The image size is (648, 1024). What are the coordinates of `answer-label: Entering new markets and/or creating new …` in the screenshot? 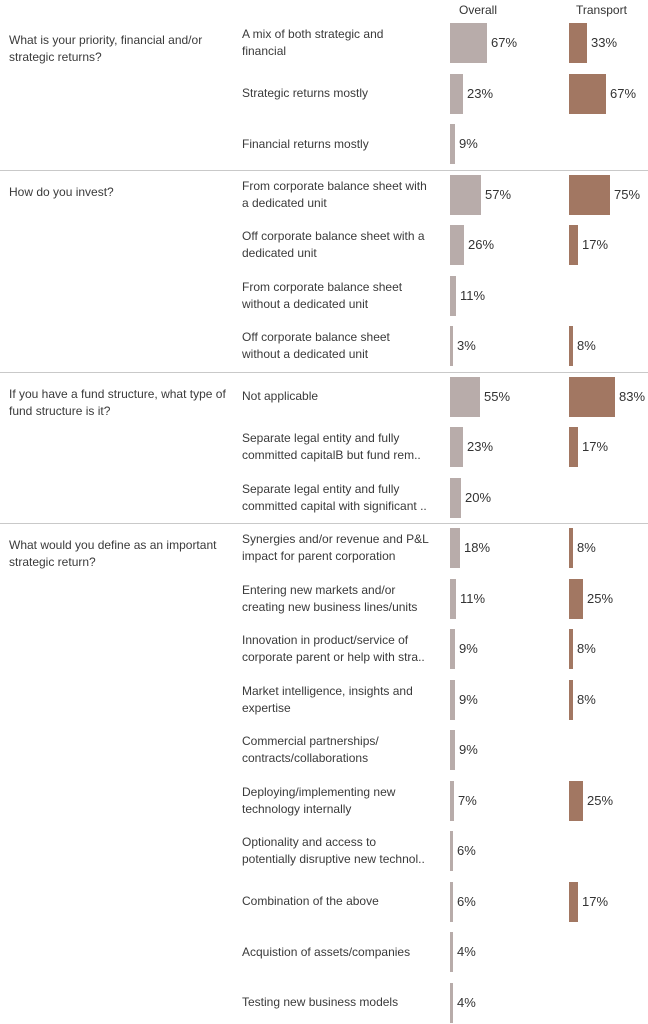 It's located at (346, 599).